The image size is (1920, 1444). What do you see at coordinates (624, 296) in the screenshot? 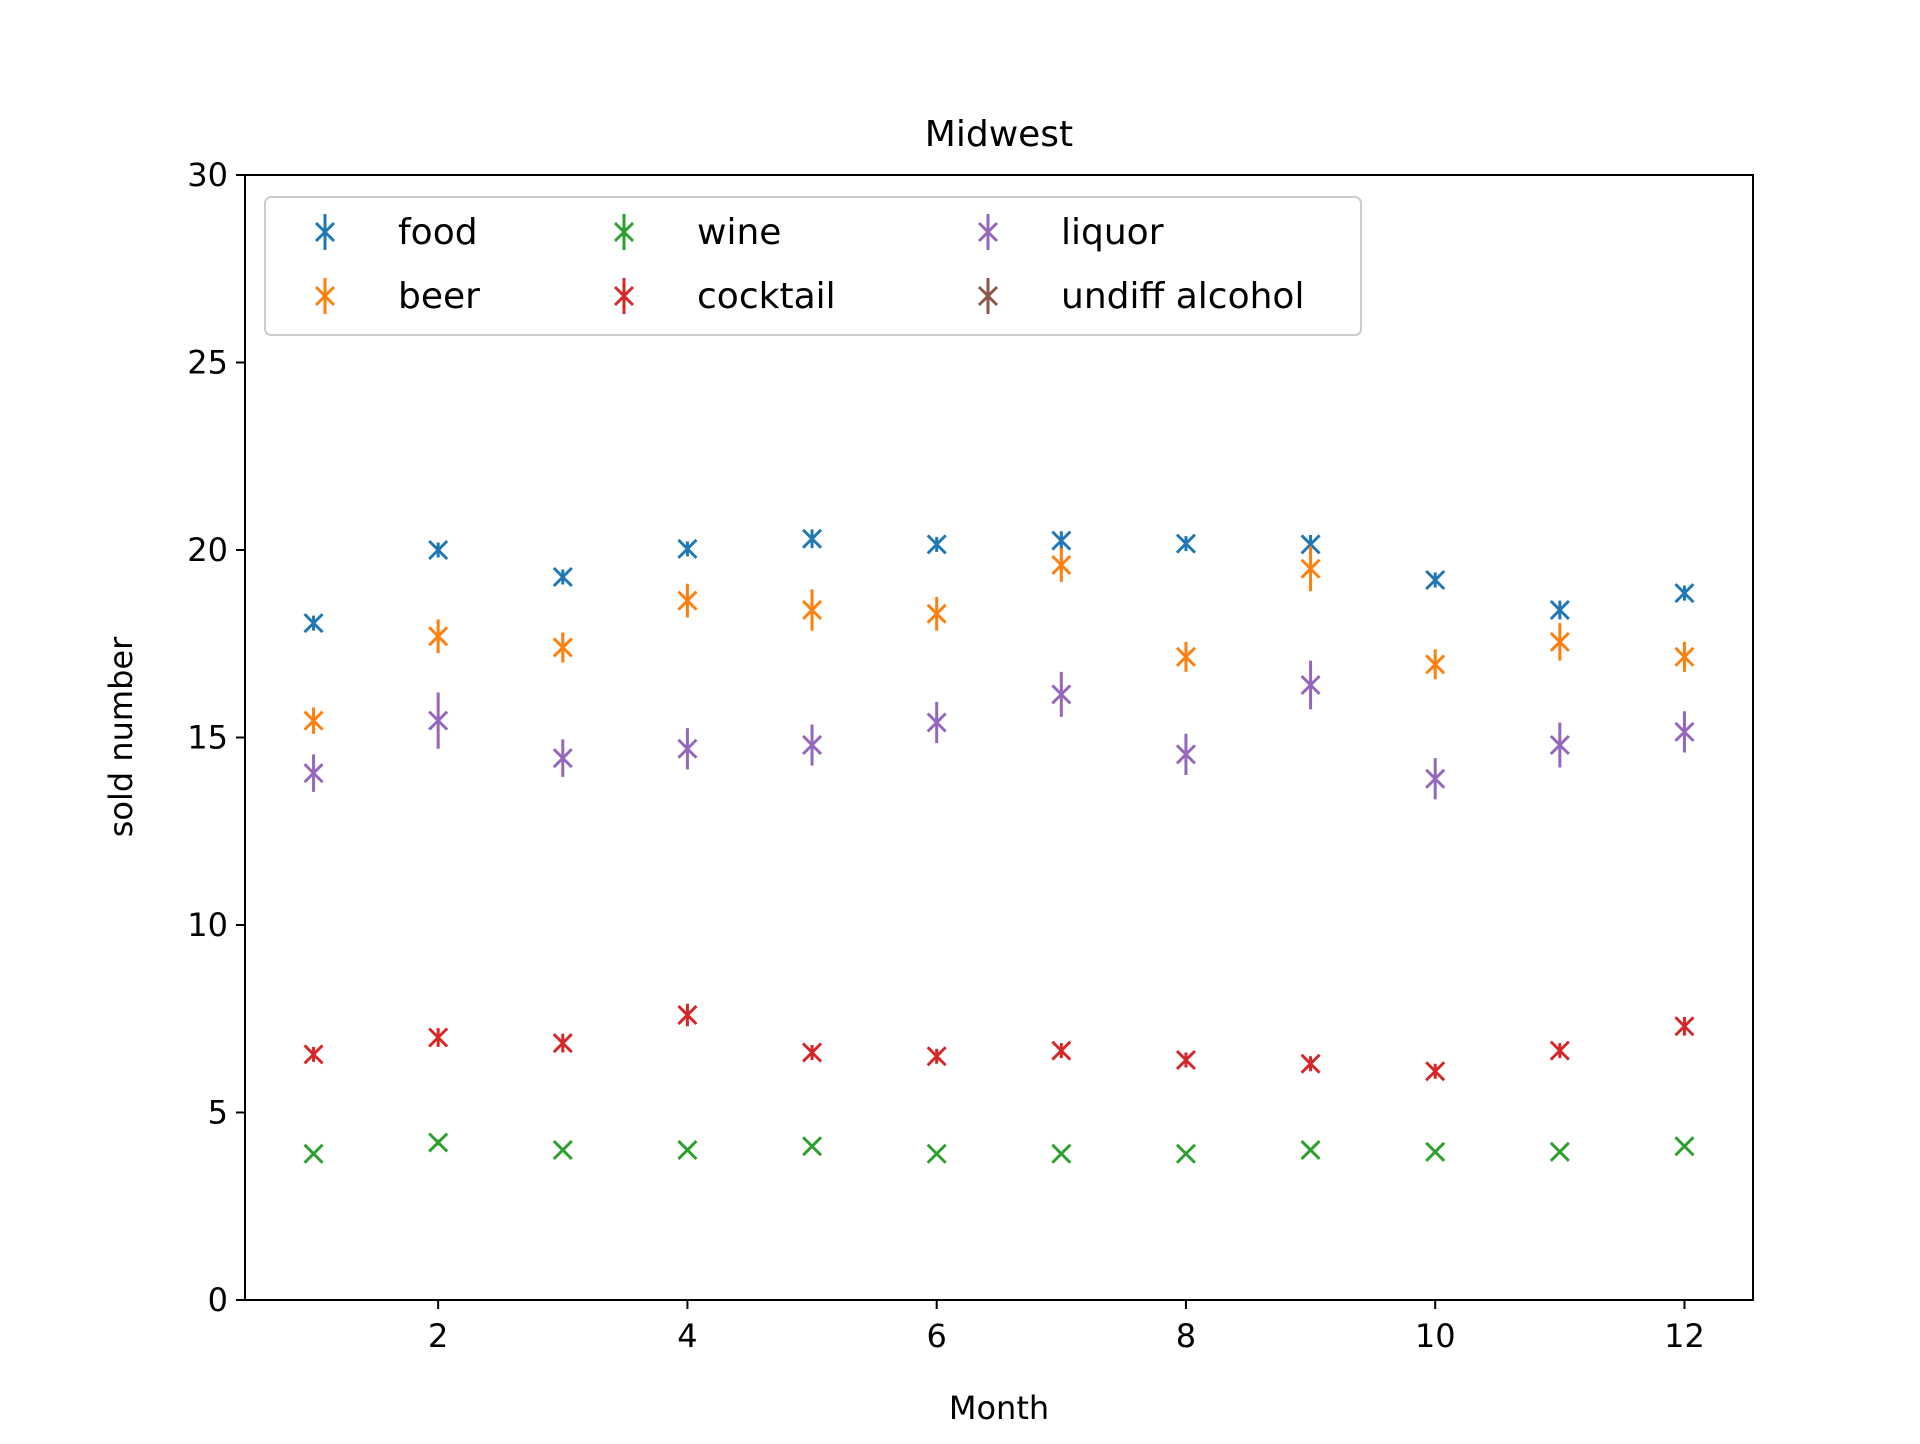
I see `legend-swatch-cocktail` at bounding box center [624, 296].